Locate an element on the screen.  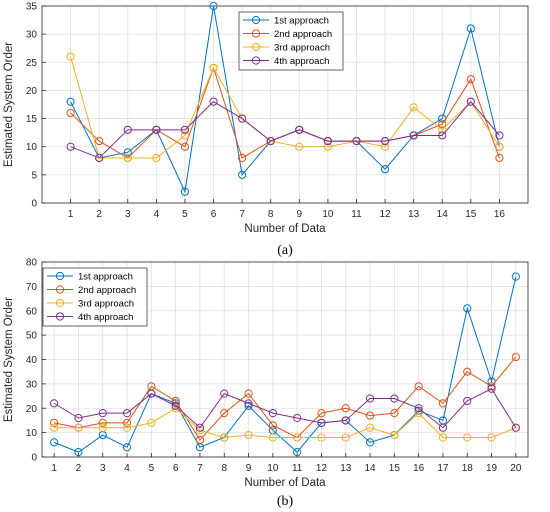
chart-a-legend-label-1: 1st approach is located at coordinates (301, 21).